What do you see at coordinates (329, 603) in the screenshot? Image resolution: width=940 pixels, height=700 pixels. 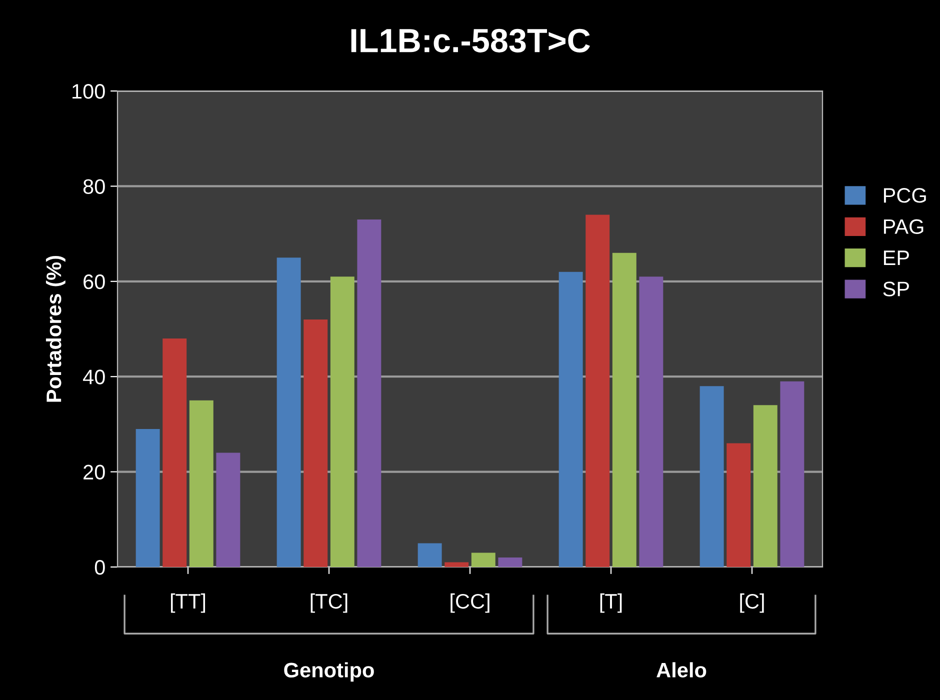 I see `x-tick-label: [TC]` at bounding box center [329, 603].